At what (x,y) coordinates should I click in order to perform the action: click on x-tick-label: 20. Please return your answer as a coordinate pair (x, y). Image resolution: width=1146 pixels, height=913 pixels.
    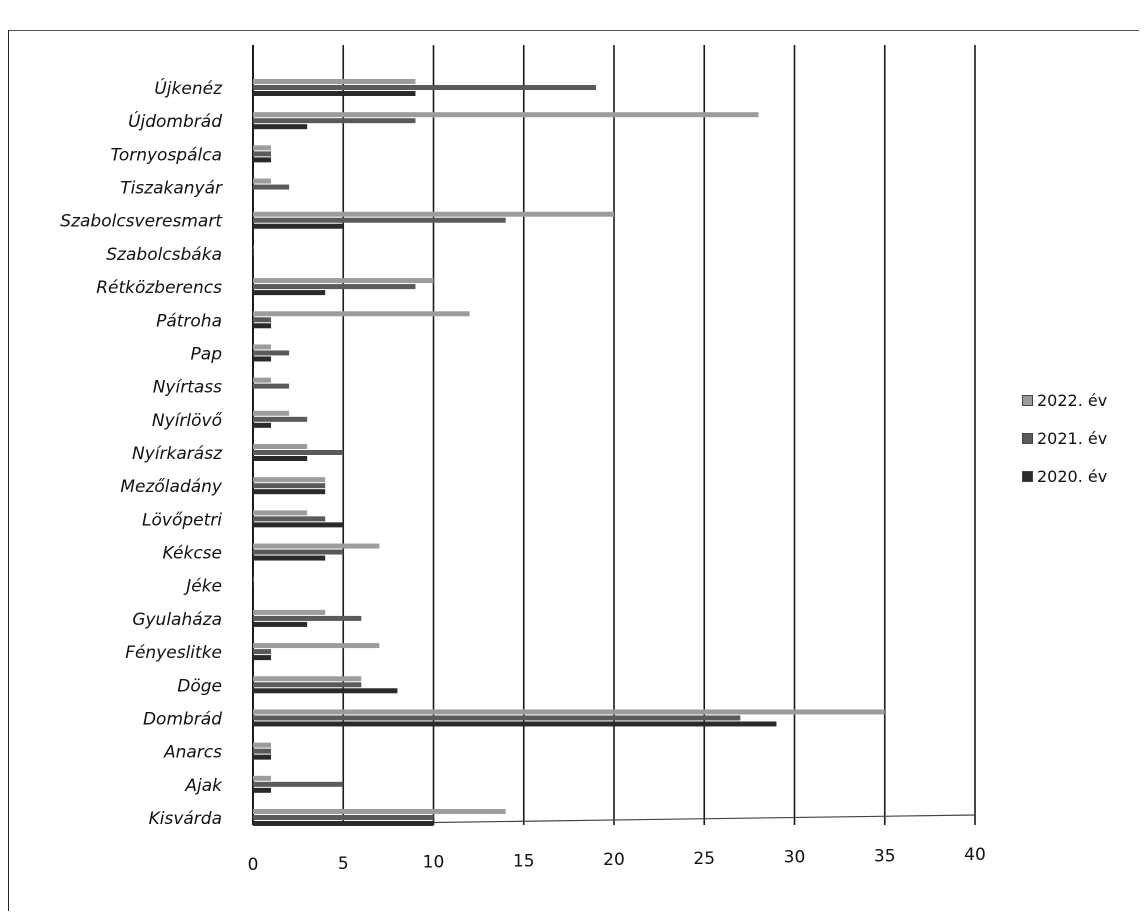
    Looking at the image, I should click on (614, 860).